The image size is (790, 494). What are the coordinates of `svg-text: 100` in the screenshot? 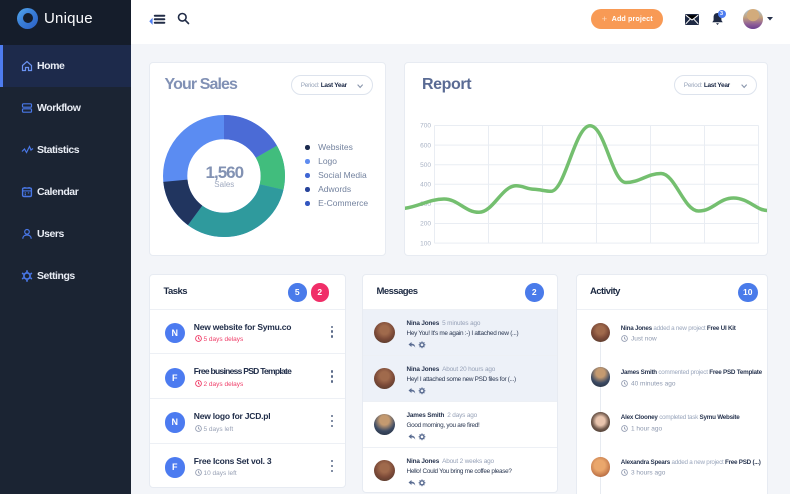 It's located at (425, 243).